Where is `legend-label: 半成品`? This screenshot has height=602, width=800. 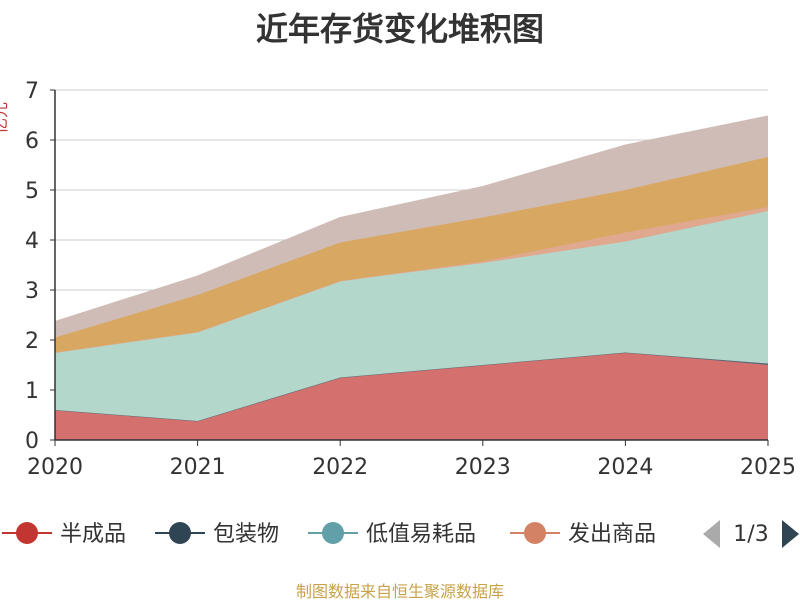
legend-label: 半成品 is located at coordinates (93, 534).